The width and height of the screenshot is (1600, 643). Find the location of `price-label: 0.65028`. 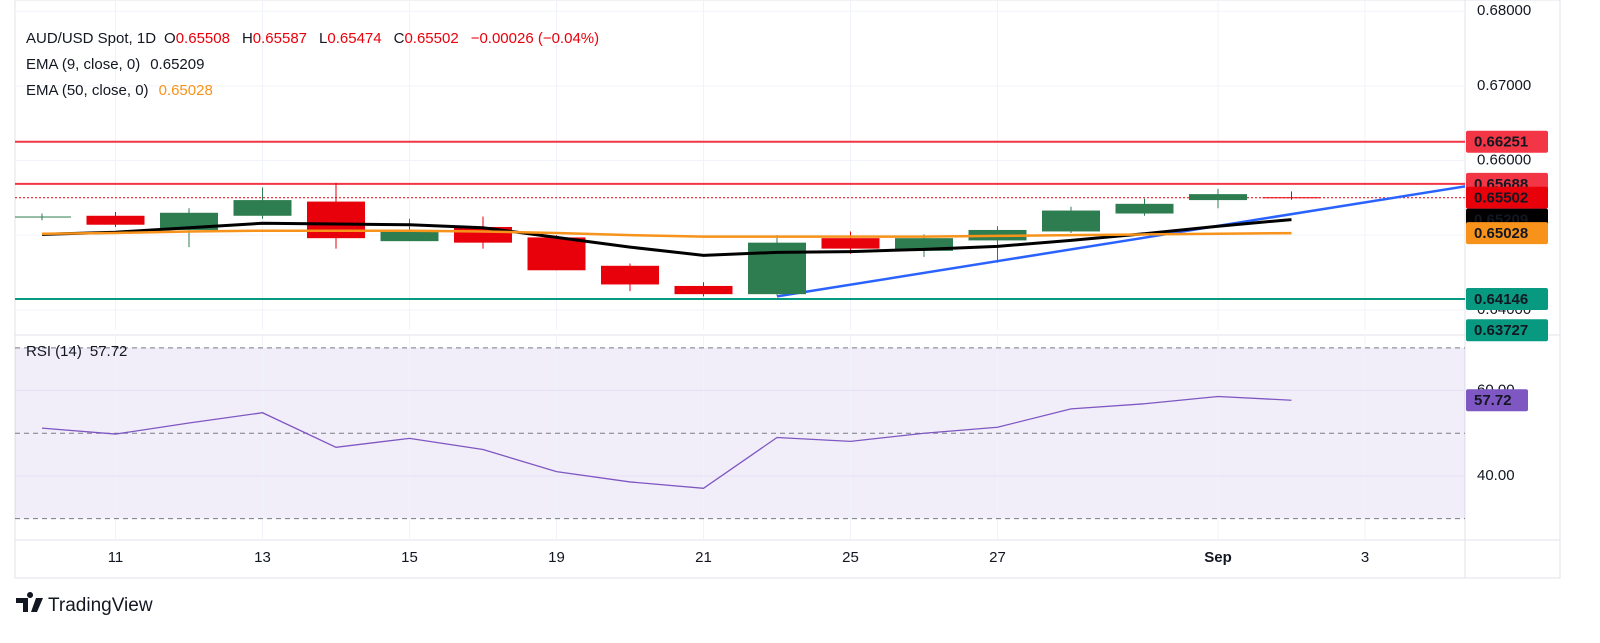

price-label: 0.65028 is located at coordinates (1501, 233).